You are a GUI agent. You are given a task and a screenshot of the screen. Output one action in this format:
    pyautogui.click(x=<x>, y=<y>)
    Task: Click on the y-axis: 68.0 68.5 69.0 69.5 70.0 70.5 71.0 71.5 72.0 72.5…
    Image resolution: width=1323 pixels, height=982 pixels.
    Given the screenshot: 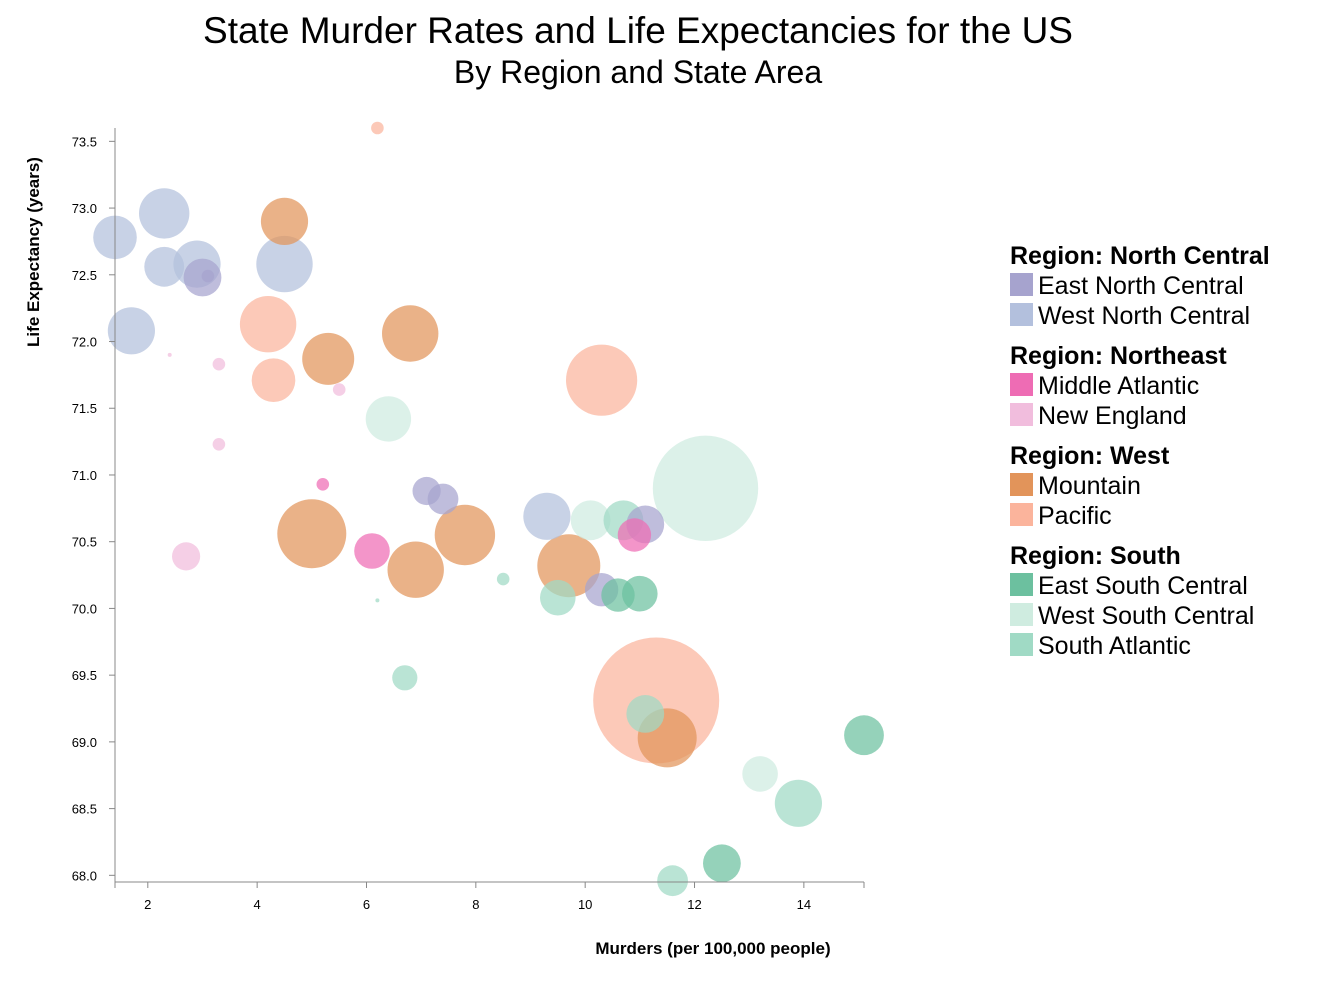 What is the action you would take?
    pyautogui.click(x=94, y=505)
    